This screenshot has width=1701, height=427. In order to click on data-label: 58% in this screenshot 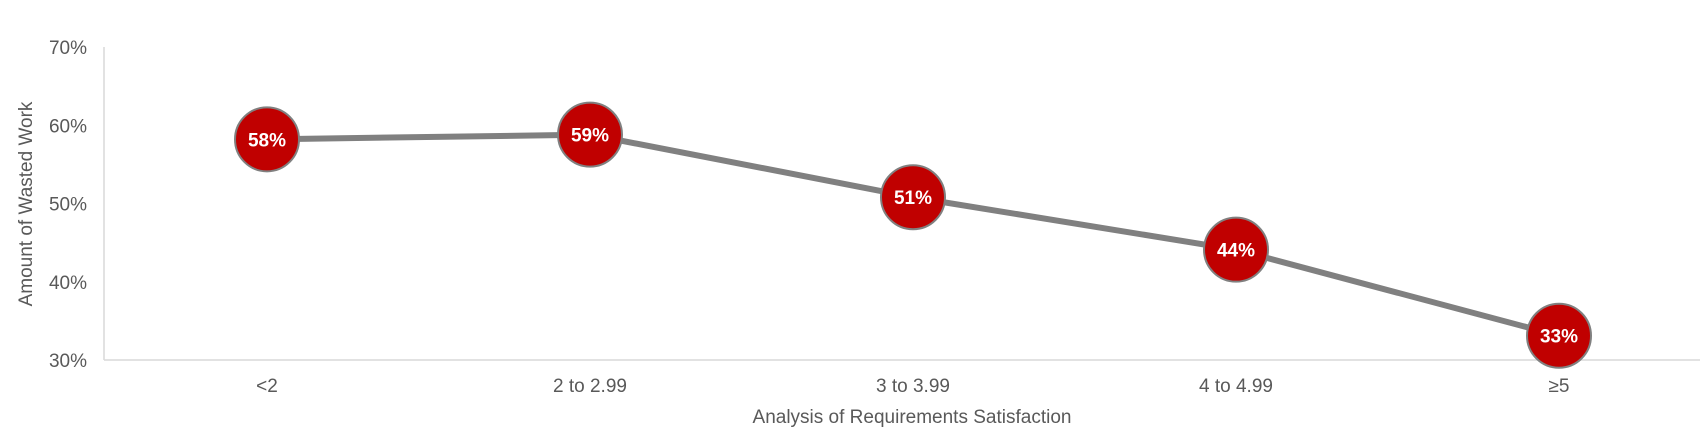, I will do `click(267, 140)`.